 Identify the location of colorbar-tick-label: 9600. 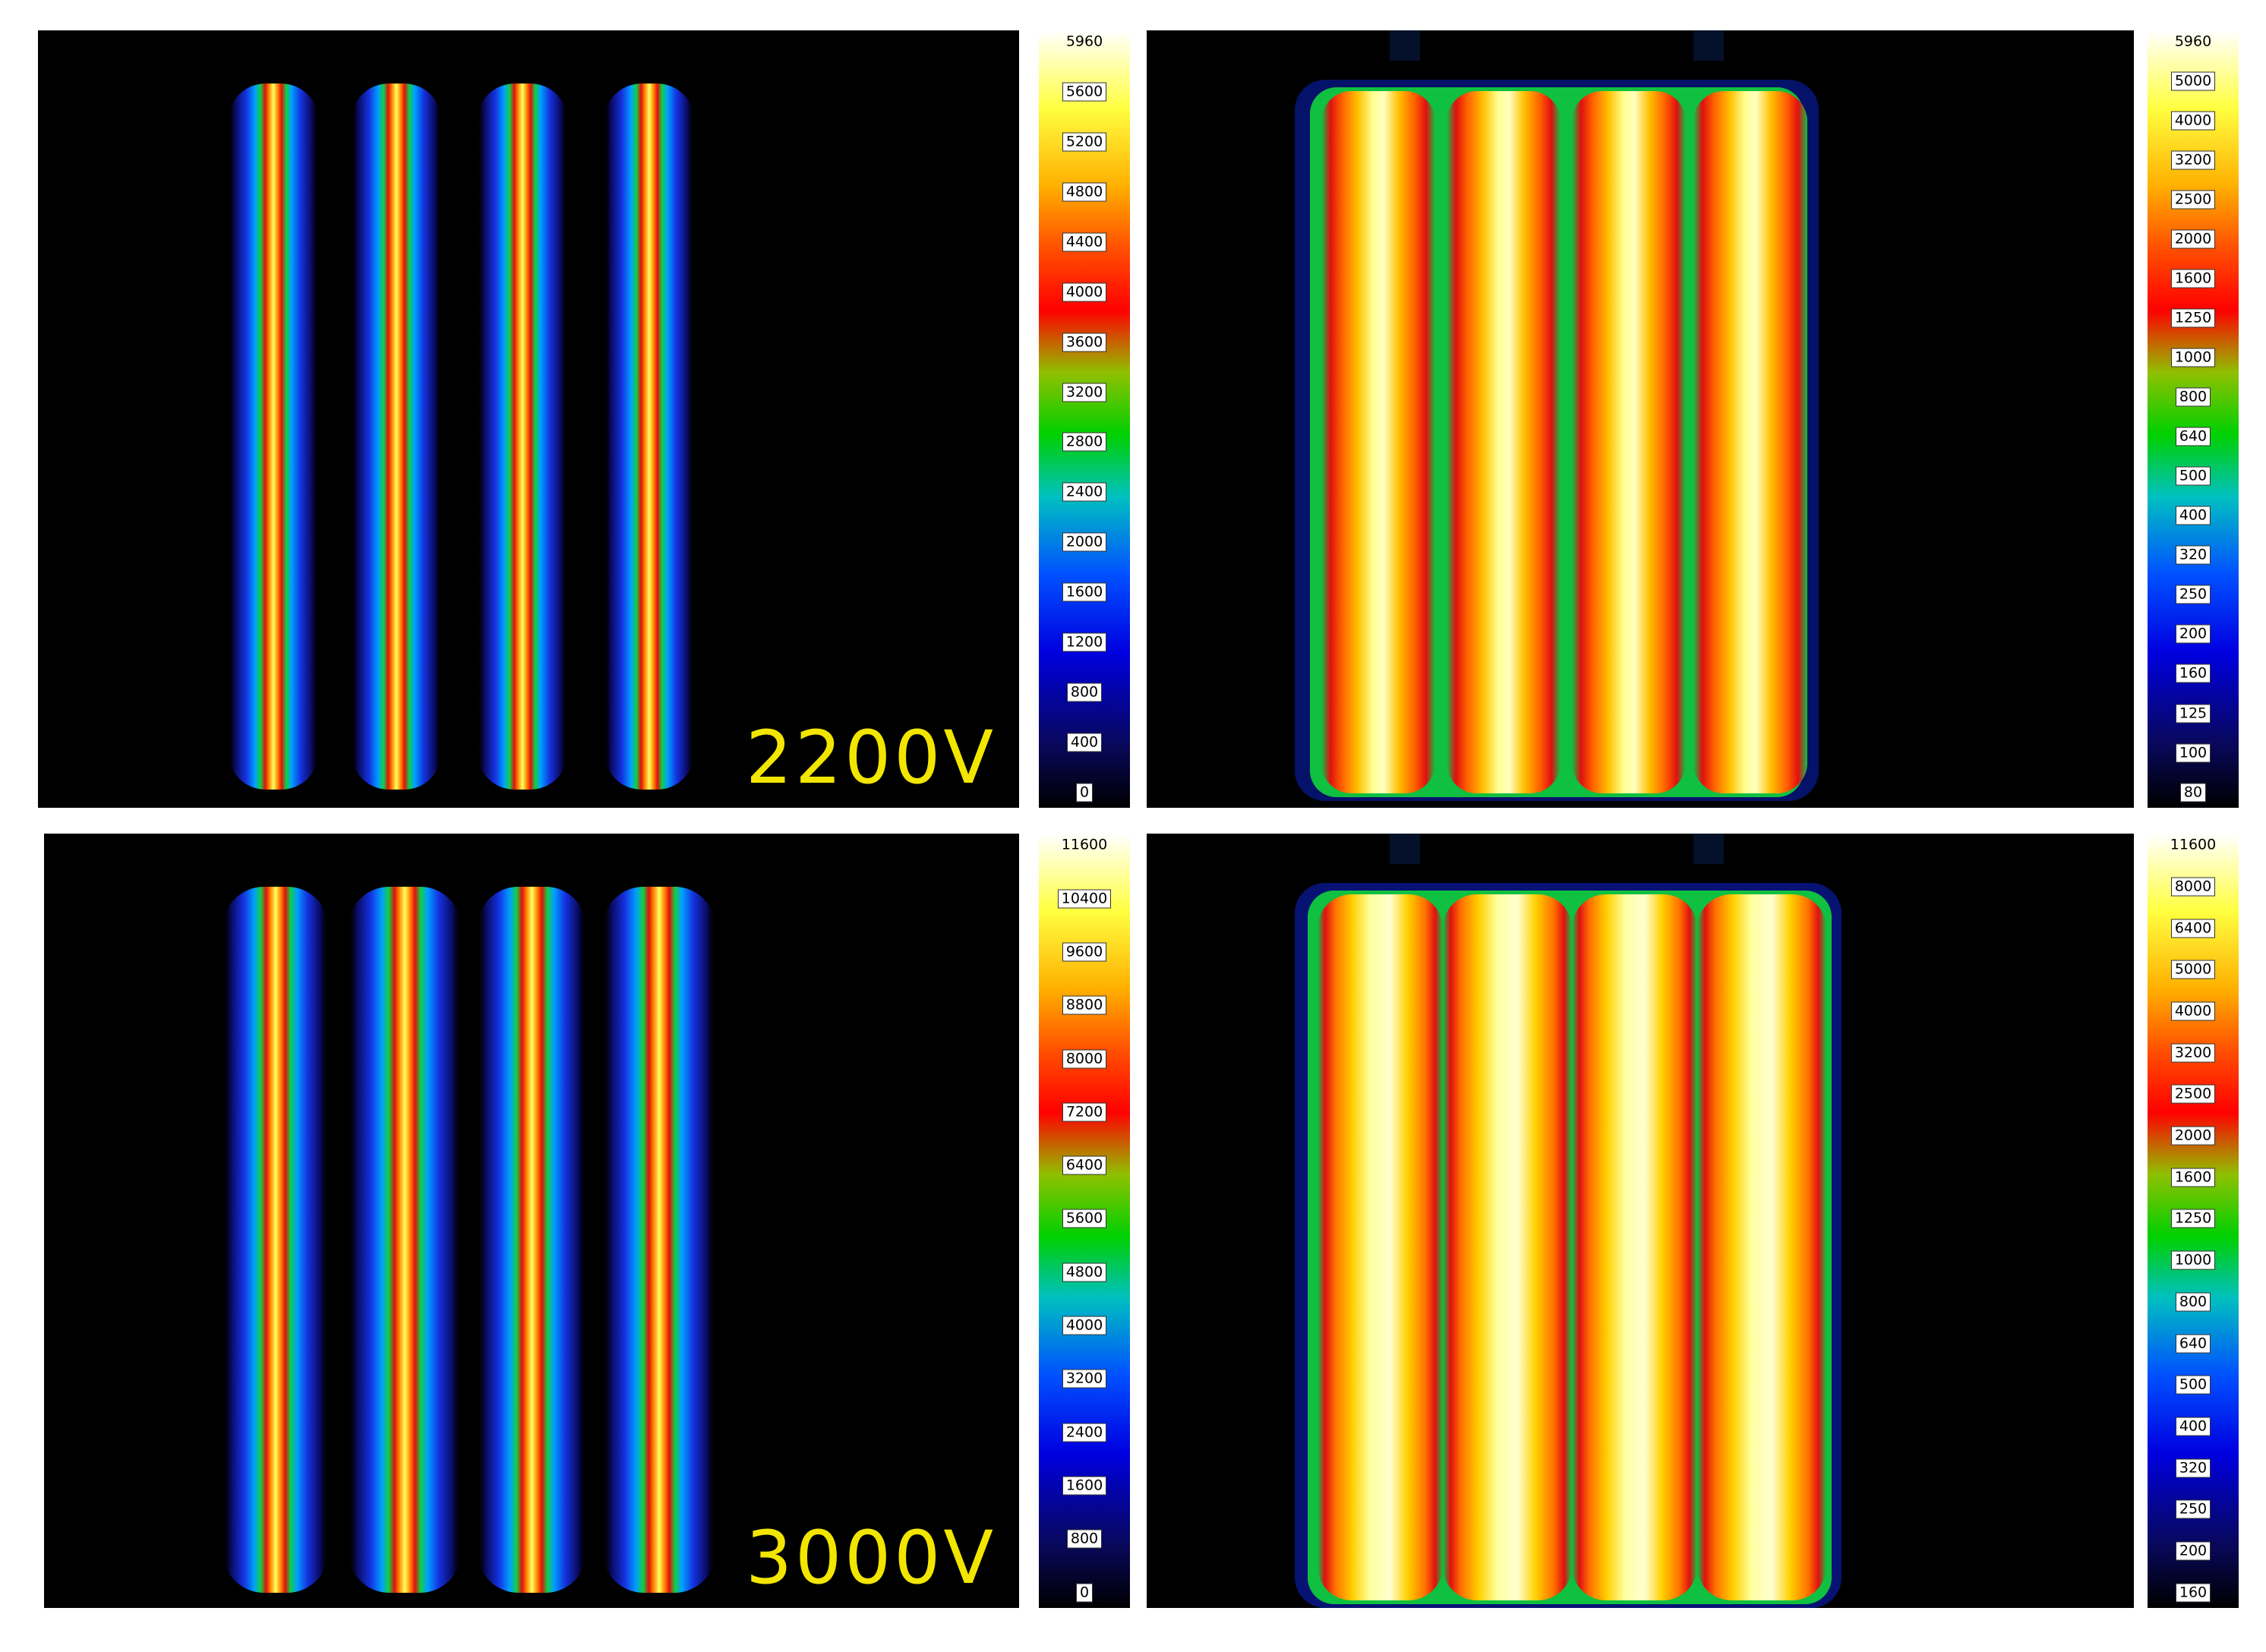
(1084, 952).